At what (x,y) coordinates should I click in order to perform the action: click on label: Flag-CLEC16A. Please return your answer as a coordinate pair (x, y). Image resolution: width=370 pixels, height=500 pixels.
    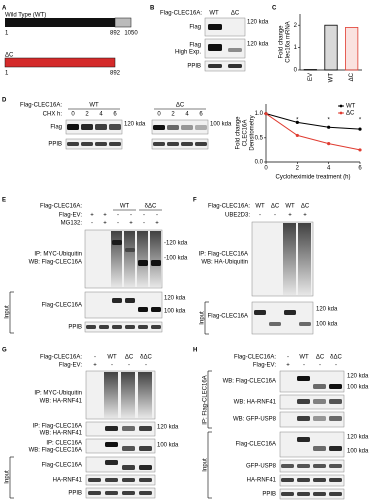
    Looking at the image, I should click on (62, 306).